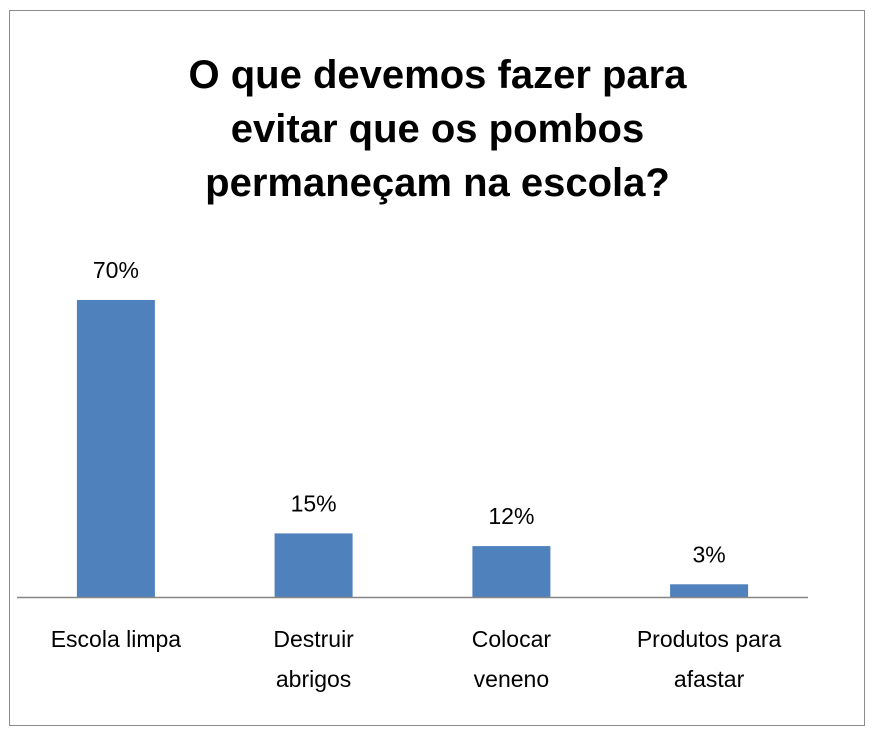  Describe the element at coordinates (314, 503) in the screenshot. I see `data-label-2: 15%` at that location.